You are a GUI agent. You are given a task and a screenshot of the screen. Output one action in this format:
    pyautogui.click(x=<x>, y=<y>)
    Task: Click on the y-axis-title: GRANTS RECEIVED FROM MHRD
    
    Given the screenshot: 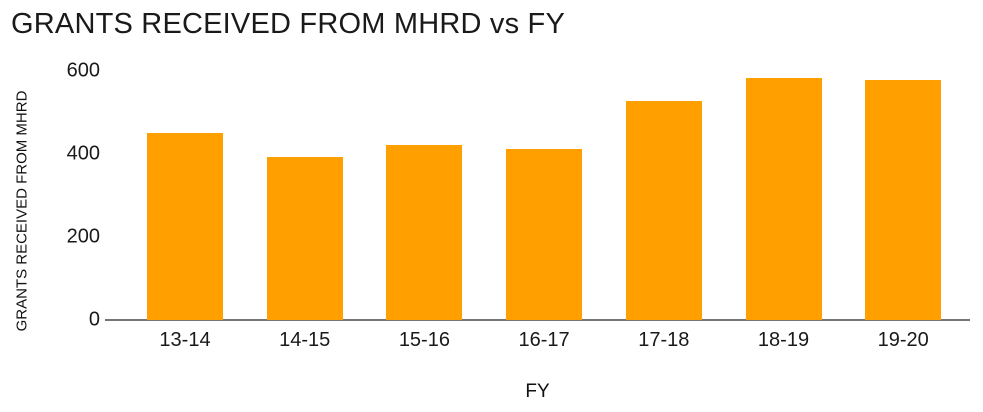 What is the action you would take?
    pyautogui.click(x=22, y=211)
    